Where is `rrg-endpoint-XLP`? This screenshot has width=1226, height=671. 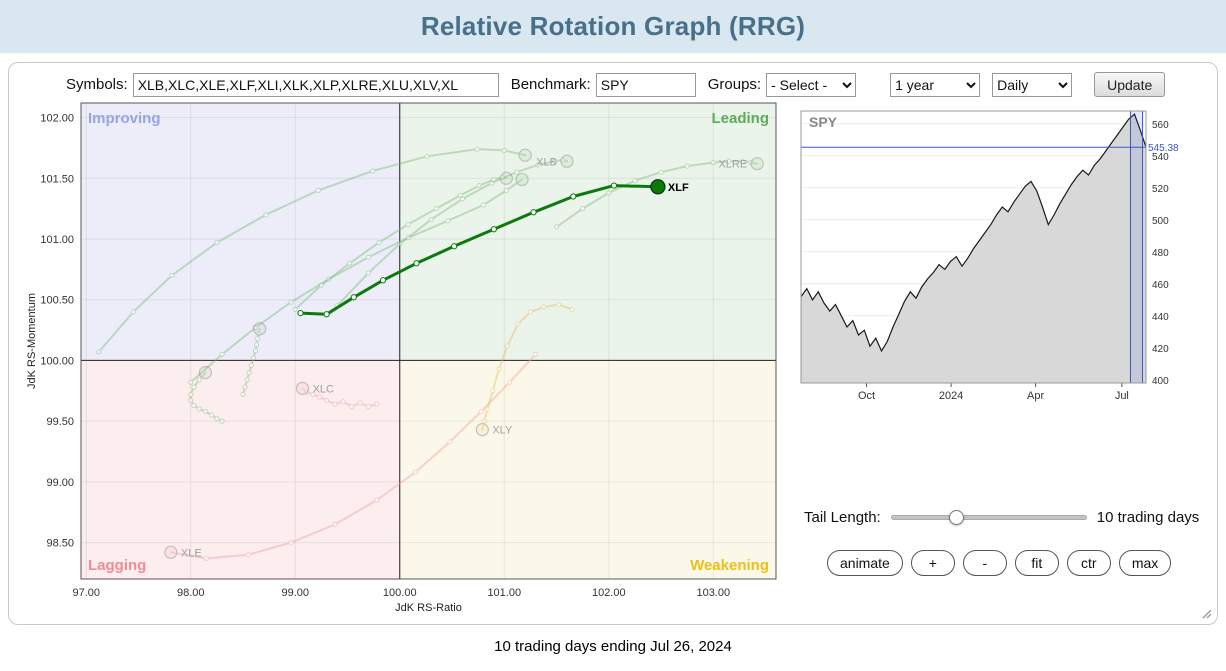 rrg-endpoint-XLP is located at coordinates (260, 329).